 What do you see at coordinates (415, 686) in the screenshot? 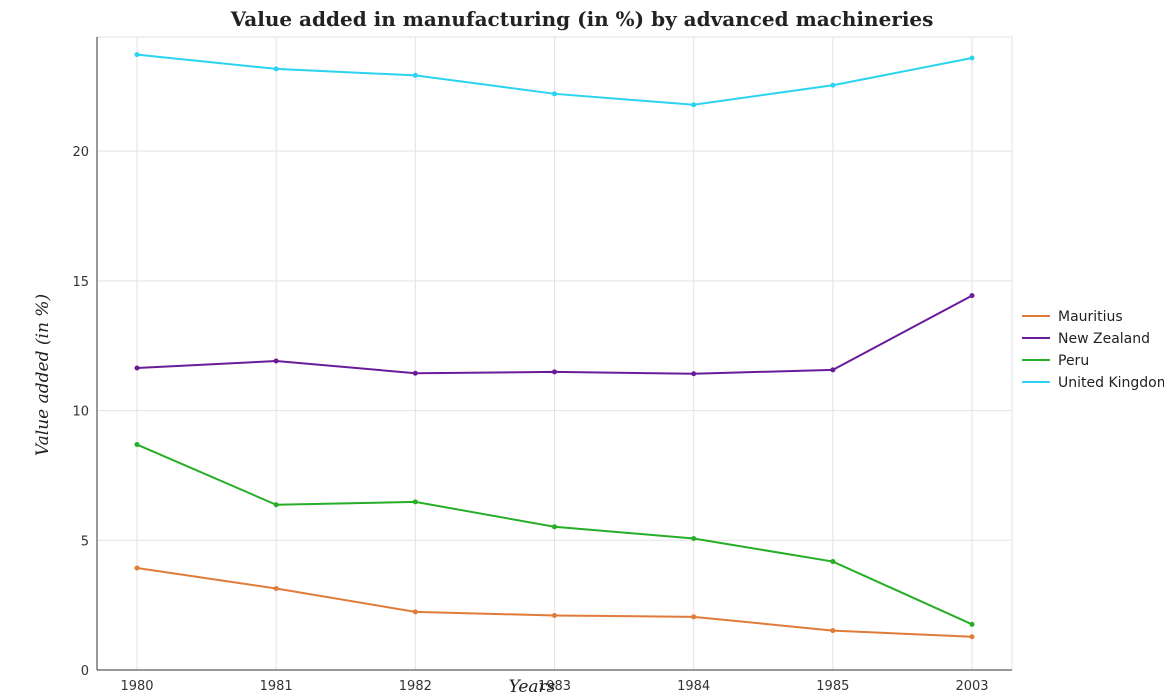
I see `x-tick-label: 1982` at bounding box center [415, 686].